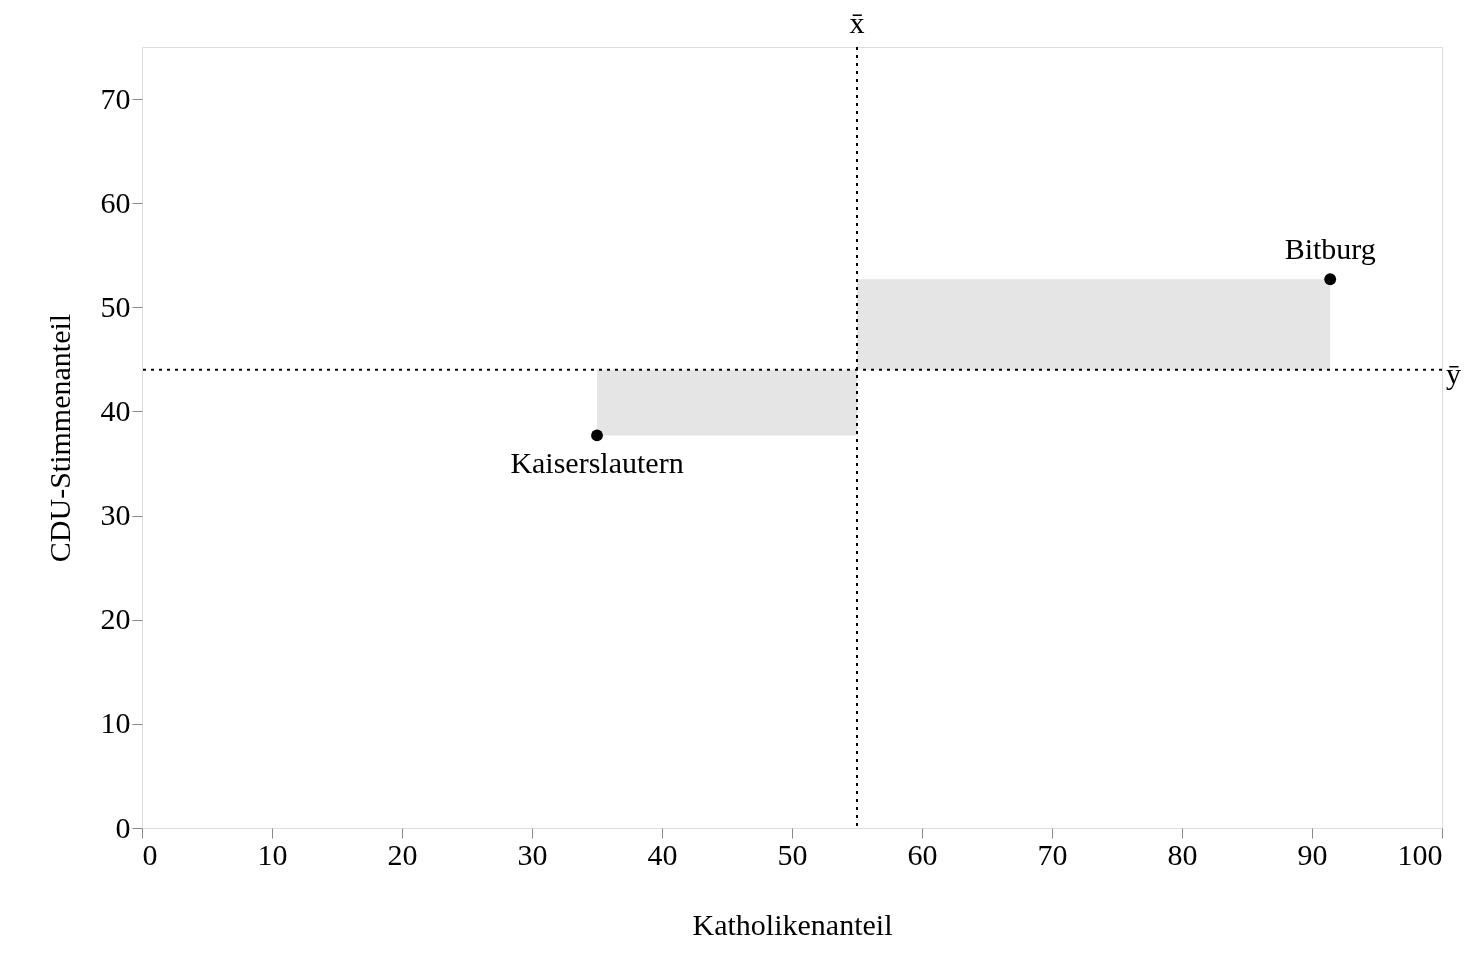  I want to click on x-tick-label: 30, so click(532, 854).